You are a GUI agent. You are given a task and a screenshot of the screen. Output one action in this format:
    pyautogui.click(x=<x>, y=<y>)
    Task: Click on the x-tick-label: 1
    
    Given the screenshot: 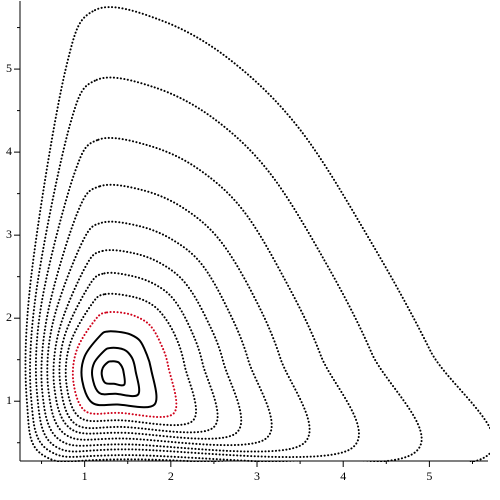 What is the action you would take?
    pyautogui.click(x=85, y=476)
    